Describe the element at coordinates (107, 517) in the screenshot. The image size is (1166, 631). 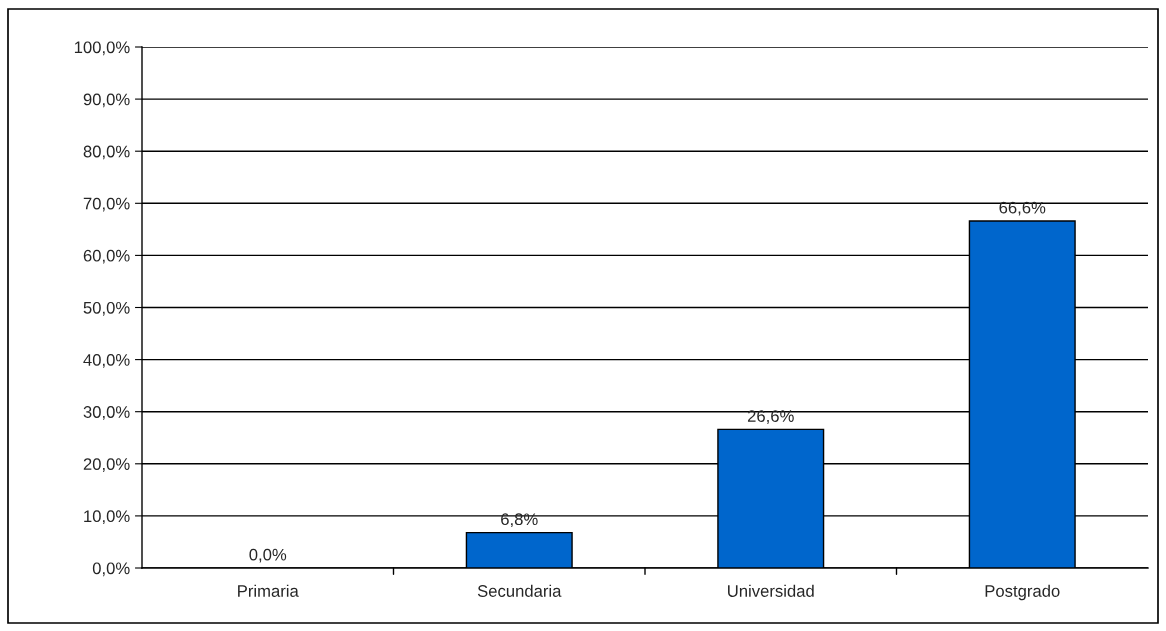
I see `y-tick-label: 10,0%` at that location.